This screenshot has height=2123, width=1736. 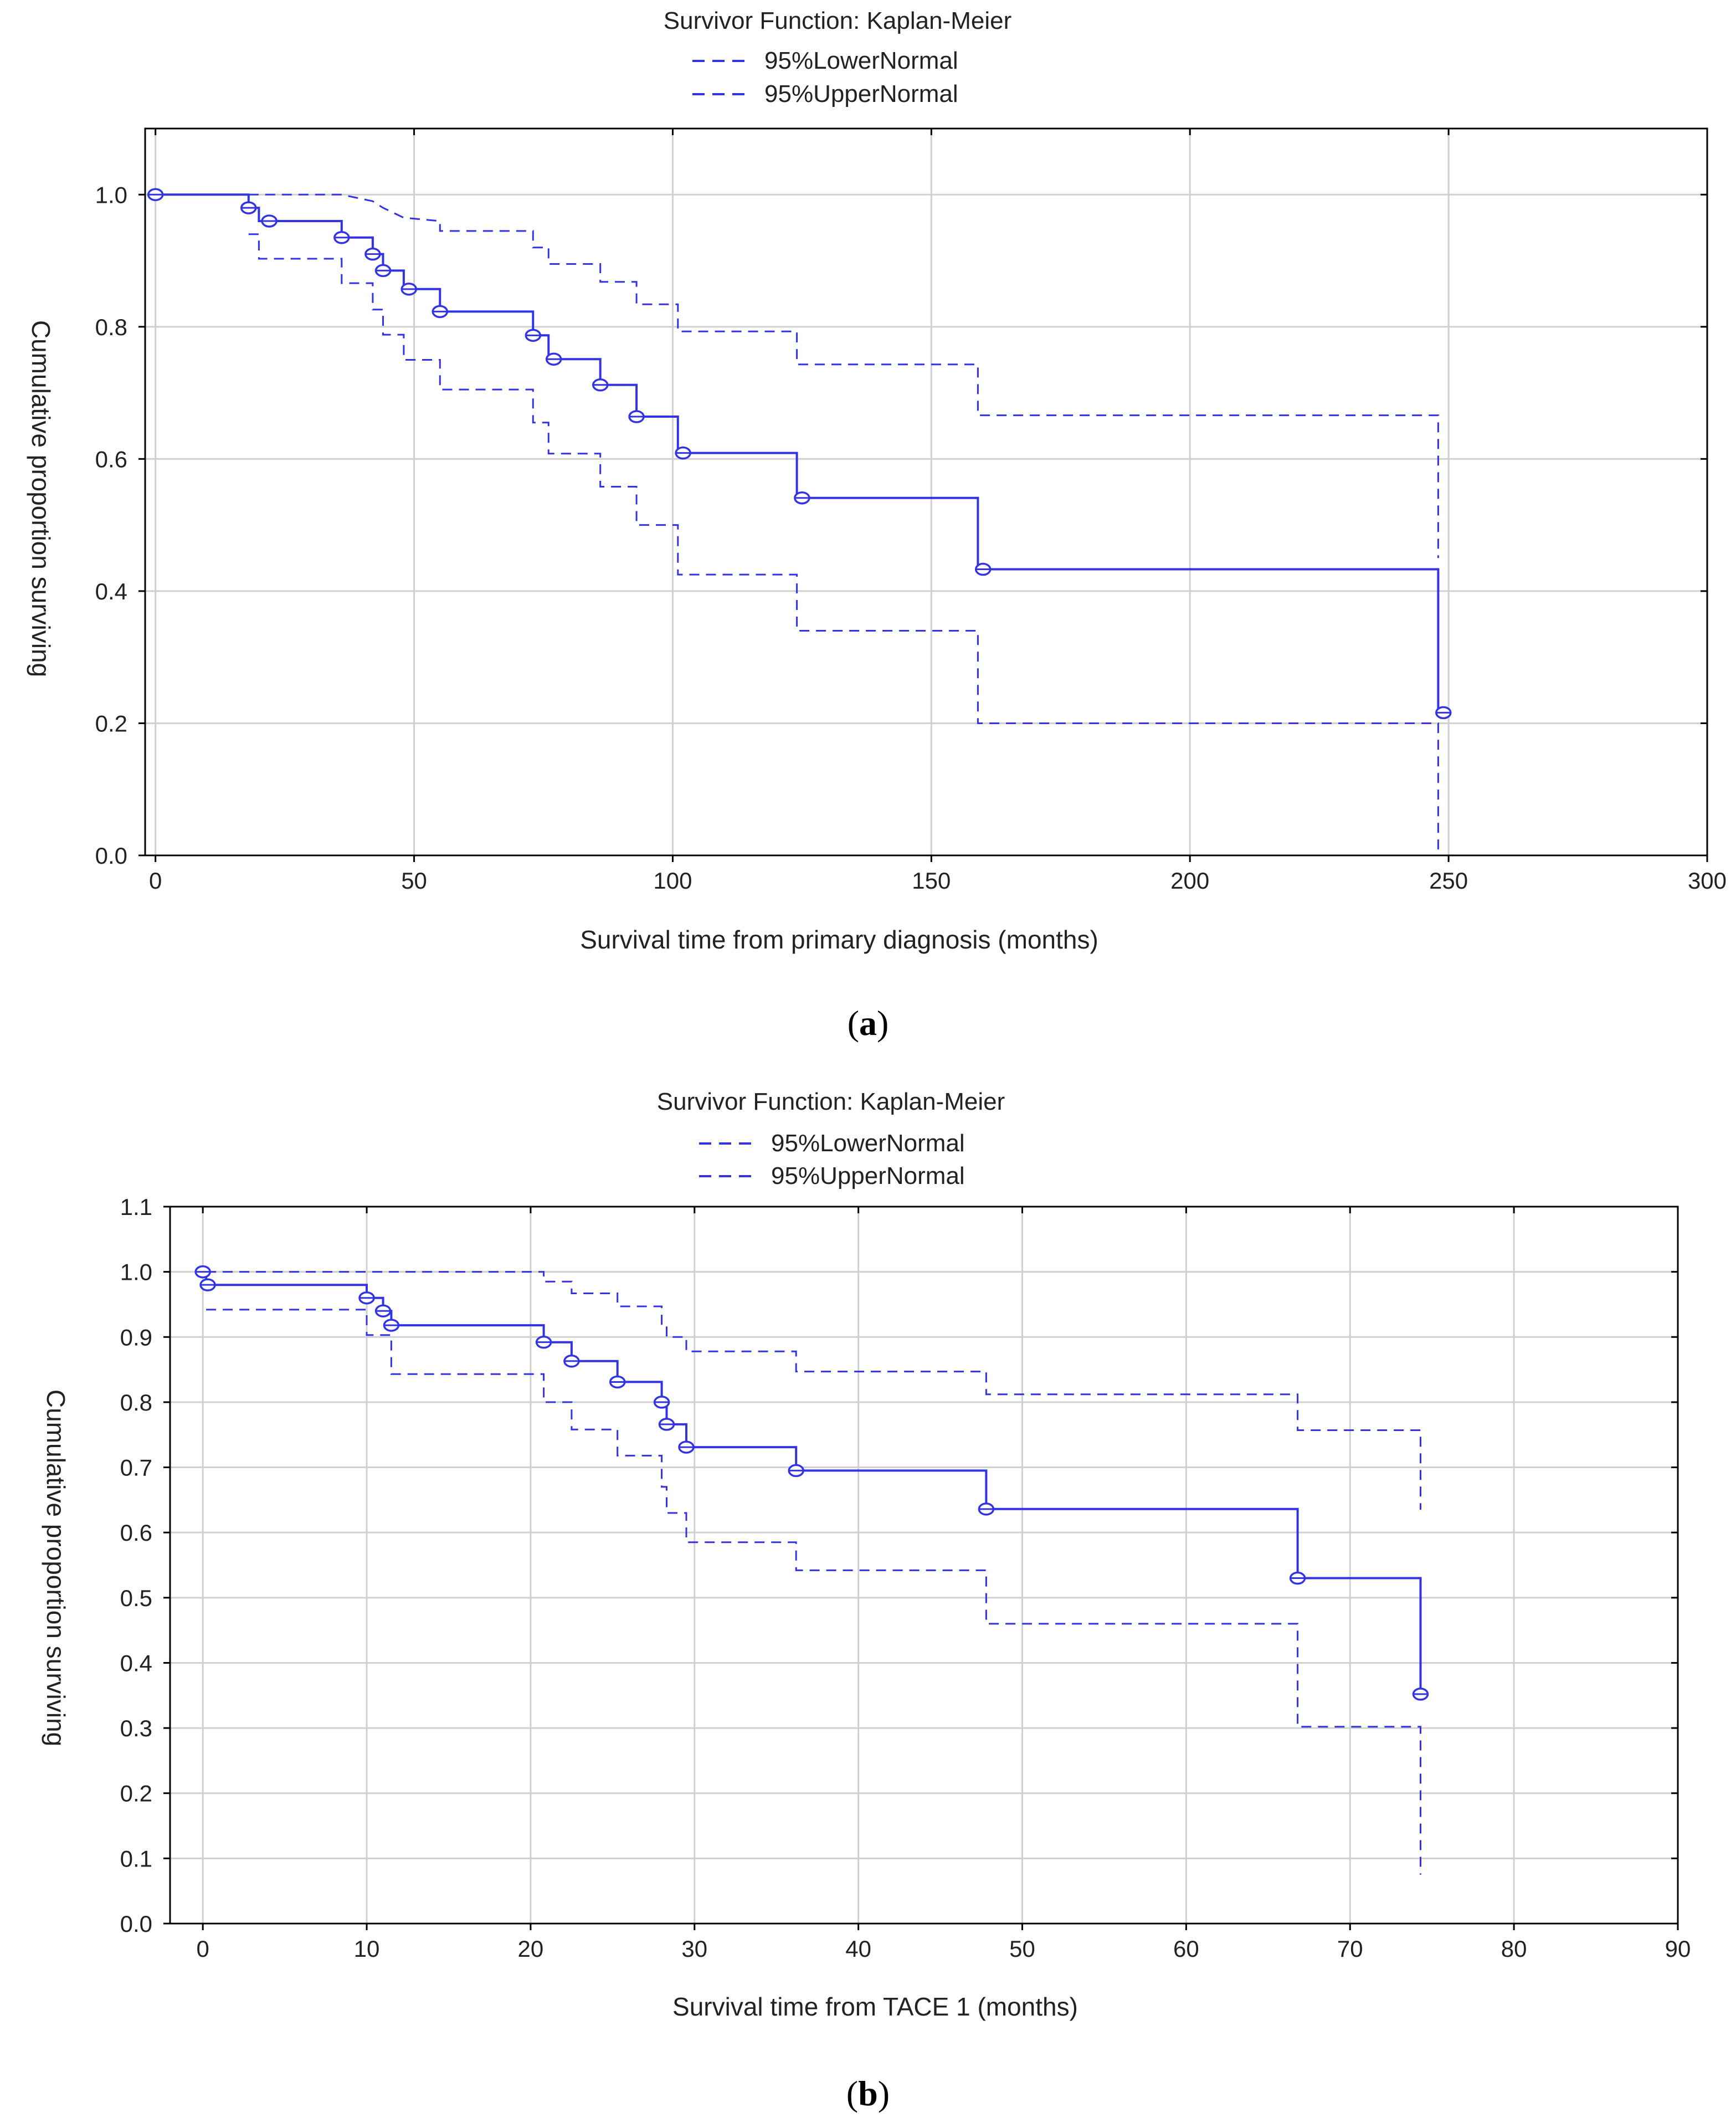 I want to click on chart-a-xtick-label-0: 0, so click(x=155, y=881).